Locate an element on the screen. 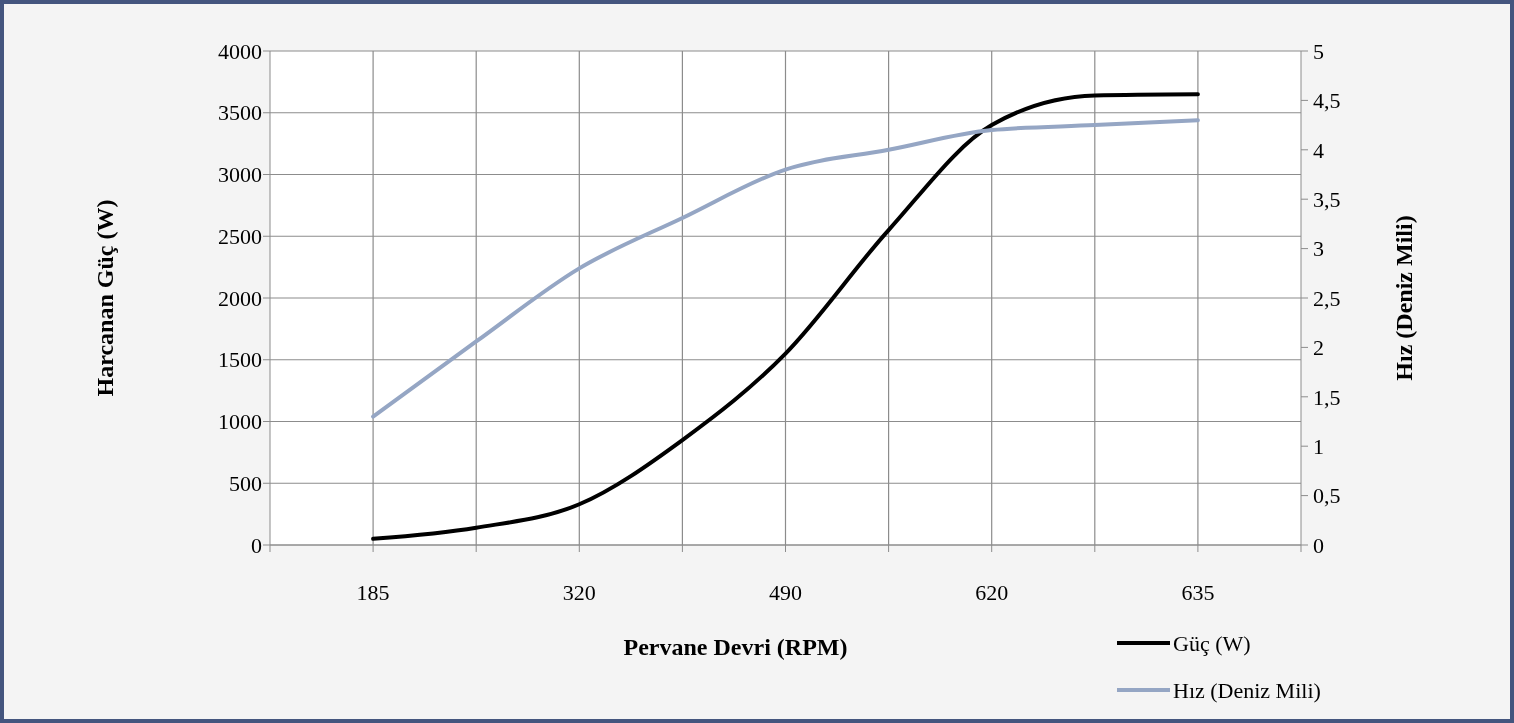 This screenshot has height=723, width=1514. y2-tick-label: 4 is located at coordinates (1318, 150).